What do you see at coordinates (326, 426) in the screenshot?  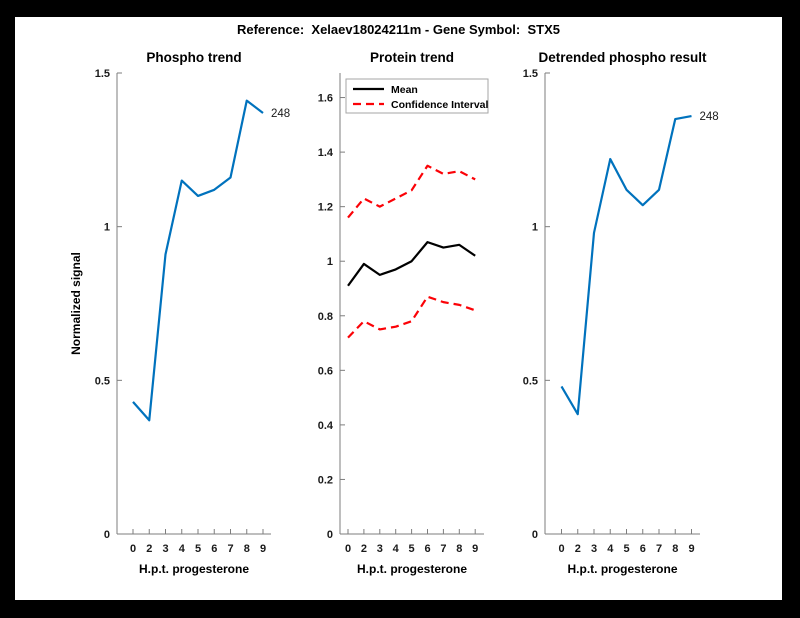 I see `y-tick-label: 0.4` at bounding box center [326, 426].